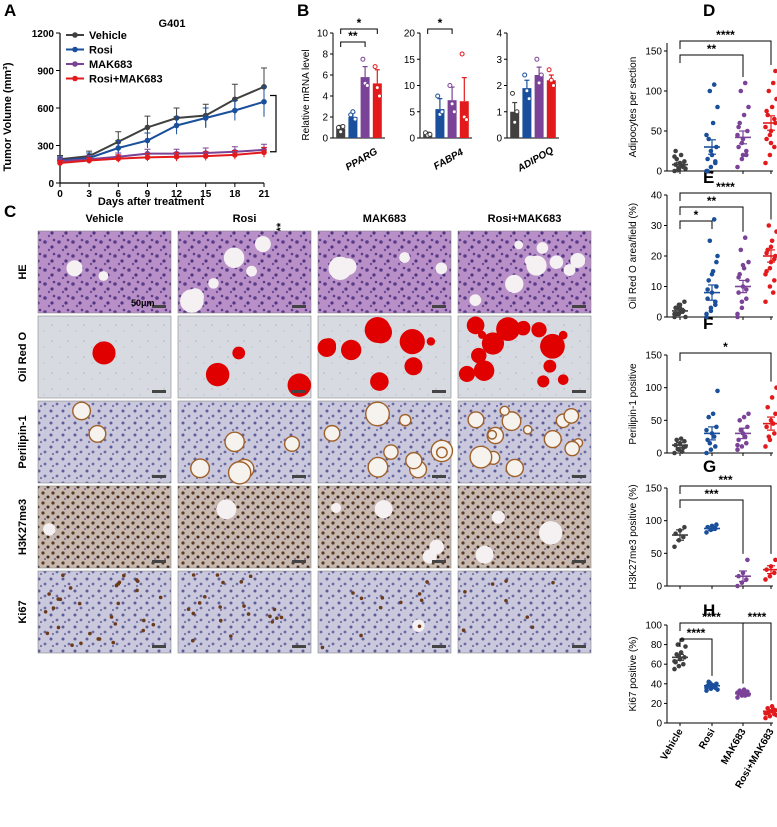 This screenshot has width=777, height=827. Describe the element at coordinates (177, 194) in the screenshot. I see `chart-a-xtick-label: 12` at that location.